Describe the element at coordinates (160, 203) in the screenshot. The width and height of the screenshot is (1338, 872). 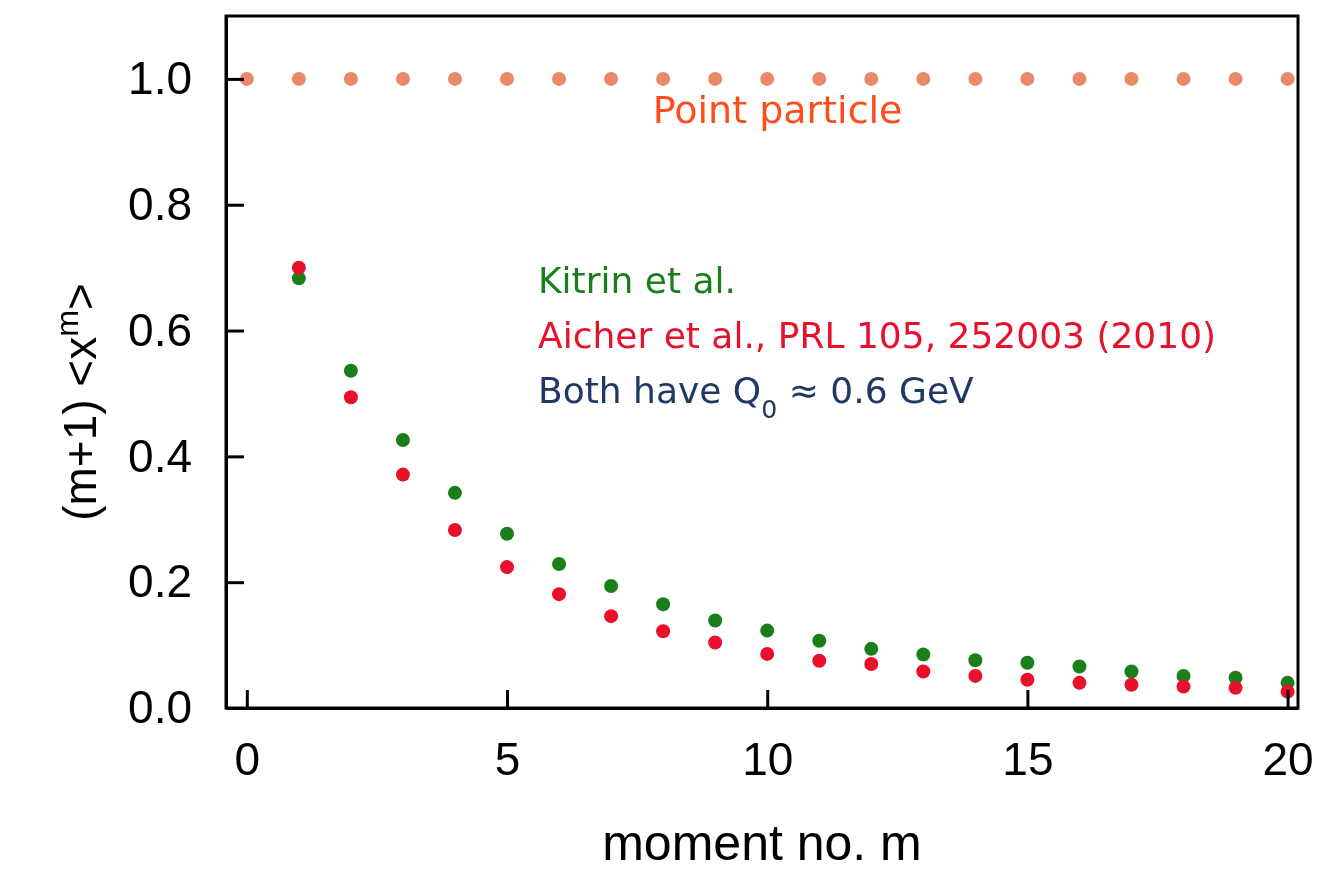
I see `y-tick-label: 0.8` at that location.